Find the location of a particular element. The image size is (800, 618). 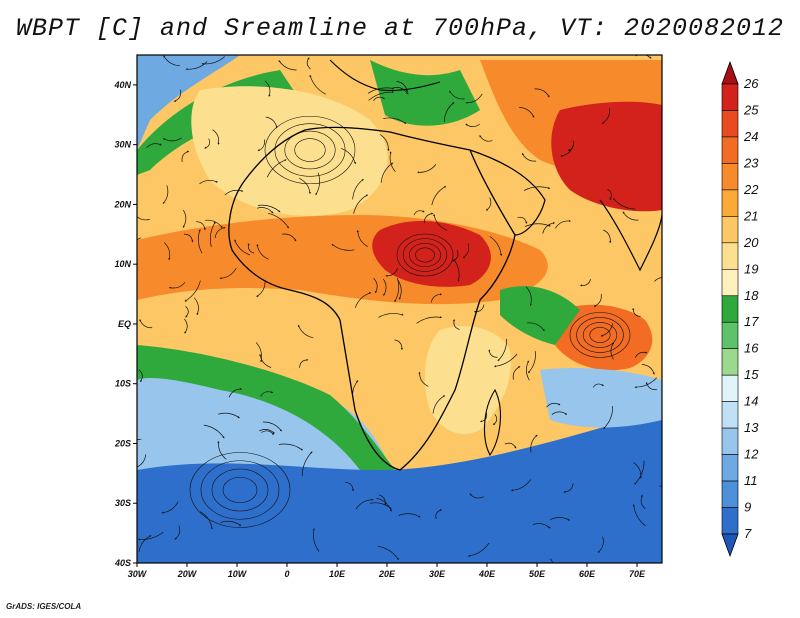

lat-label: 20N is located at coordinates (122, 204).